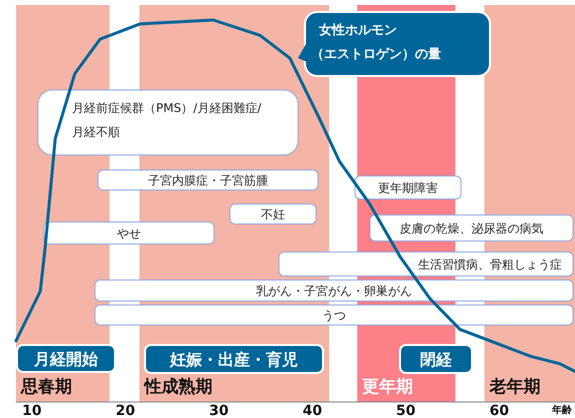 This screenshot has width=575, height=418. Describe the element at coordinates (562, 410) in the screenshot. I see `x-axis-title: 年齢` at that location.